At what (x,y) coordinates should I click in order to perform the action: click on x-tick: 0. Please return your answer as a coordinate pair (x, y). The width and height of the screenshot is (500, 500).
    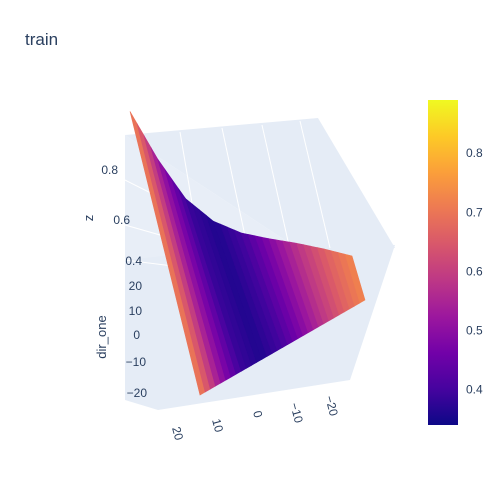
    Looking at the image, I should click on (257, 414).